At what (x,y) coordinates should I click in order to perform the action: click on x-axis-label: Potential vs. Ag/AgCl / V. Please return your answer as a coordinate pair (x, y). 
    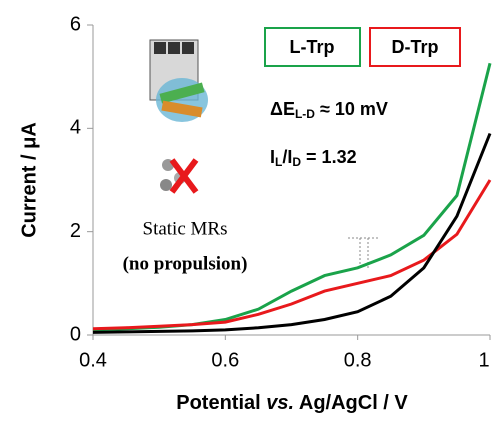
    Looking at the image, I should click on (292, 403).